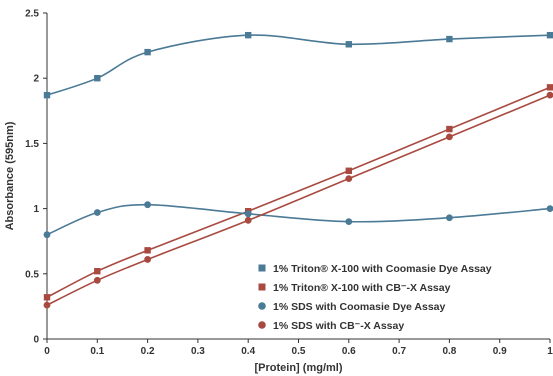 This screenshot has width=553, height=376. I want to click on x-tick-label: 0.6, so click(349, 351).